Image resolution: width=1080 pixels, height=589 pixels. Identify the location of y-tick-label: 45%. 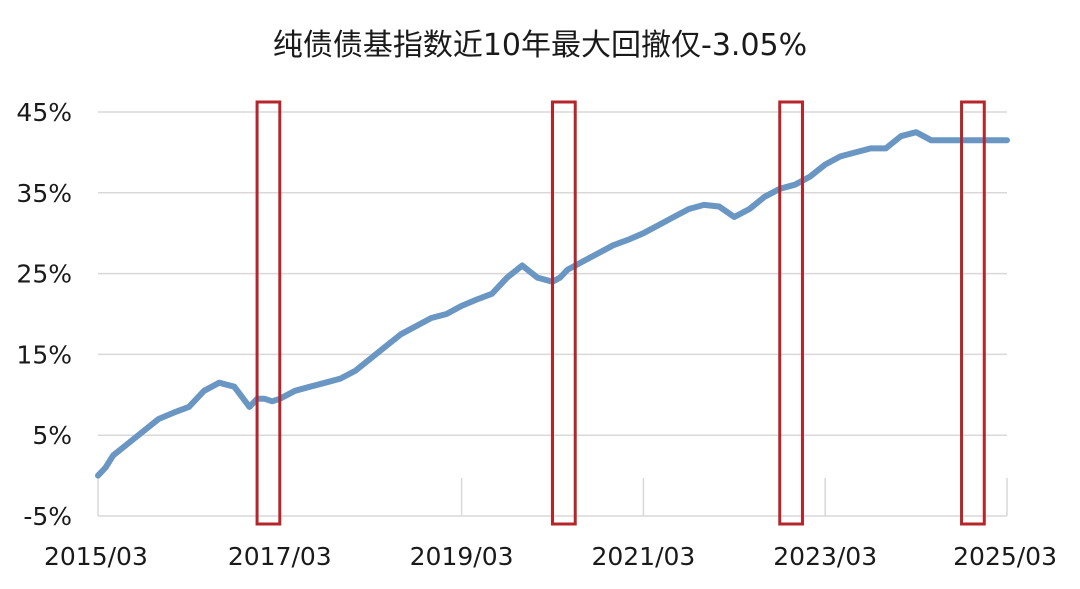
(44, 112).